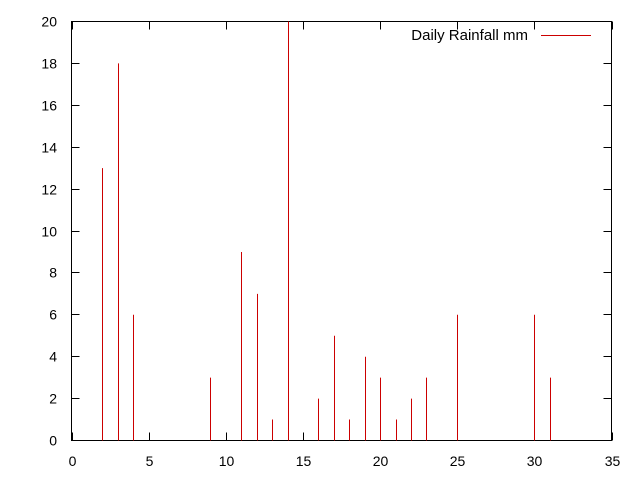 The image size is (640, 480). Describe the element at coordinates (304, 461) in the screenshot. I see `x-tick-label: 15` at that location.